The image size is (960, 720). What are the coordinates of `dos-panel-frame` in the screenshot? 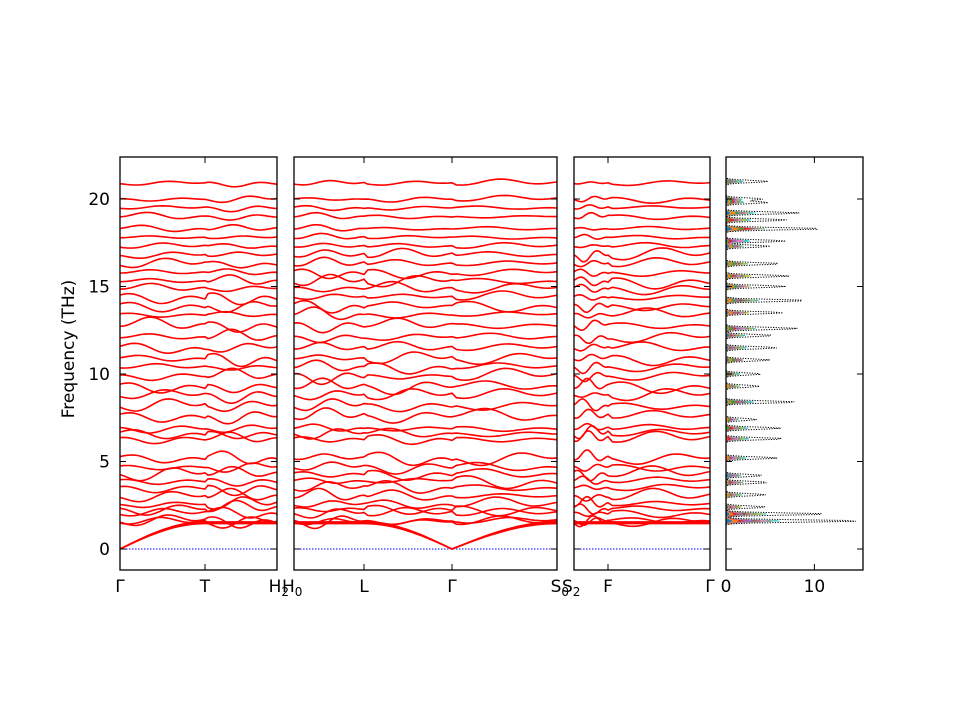 It's located at (794, 363).